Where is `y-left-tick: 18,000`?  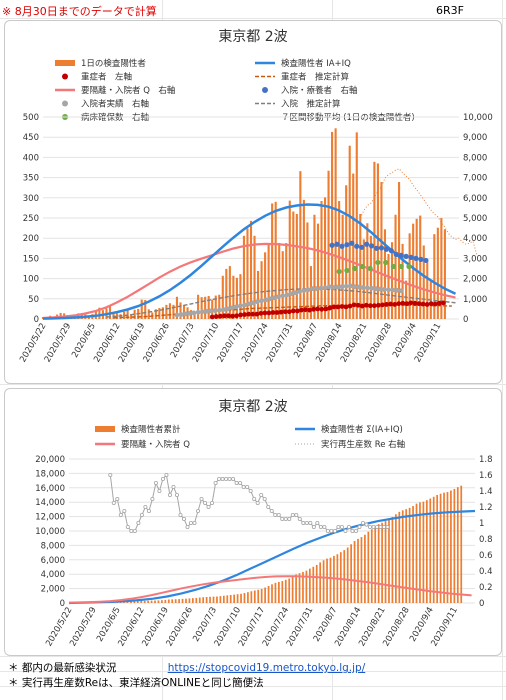
y-left-tick: 18,000 is located at coordinates (50, 474).